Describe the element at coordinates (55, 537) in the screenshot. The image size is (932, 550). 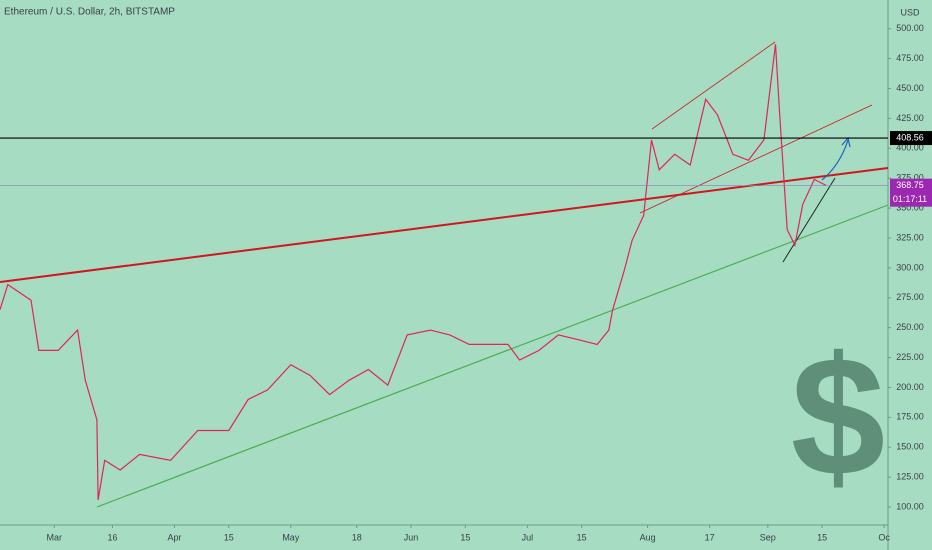
I see `x-tick-label: Mar` at that location.